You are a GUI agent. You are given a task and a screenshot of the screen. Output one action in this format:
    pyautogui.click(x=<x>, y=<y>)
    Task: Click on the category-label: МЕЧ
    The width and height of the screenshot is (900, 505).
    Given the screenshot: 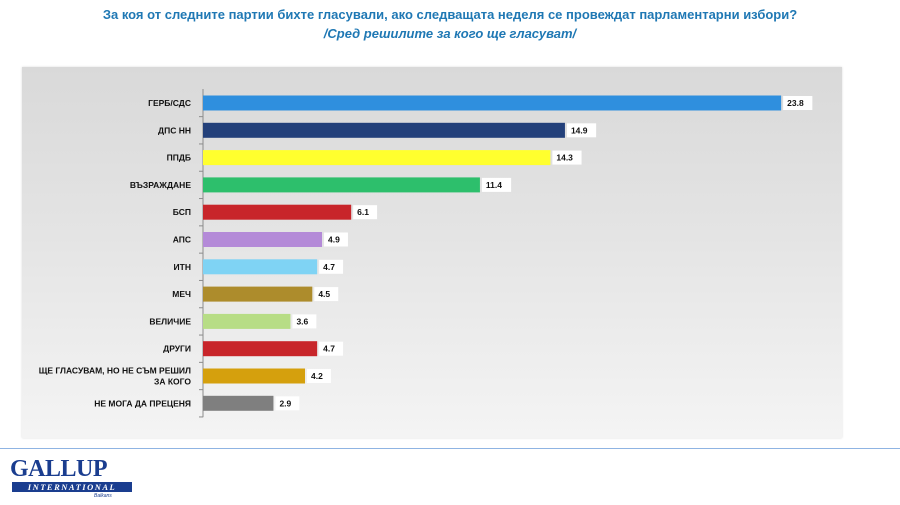 What is the action you would take?
    pyautogui.click(x=181, y=294)
    